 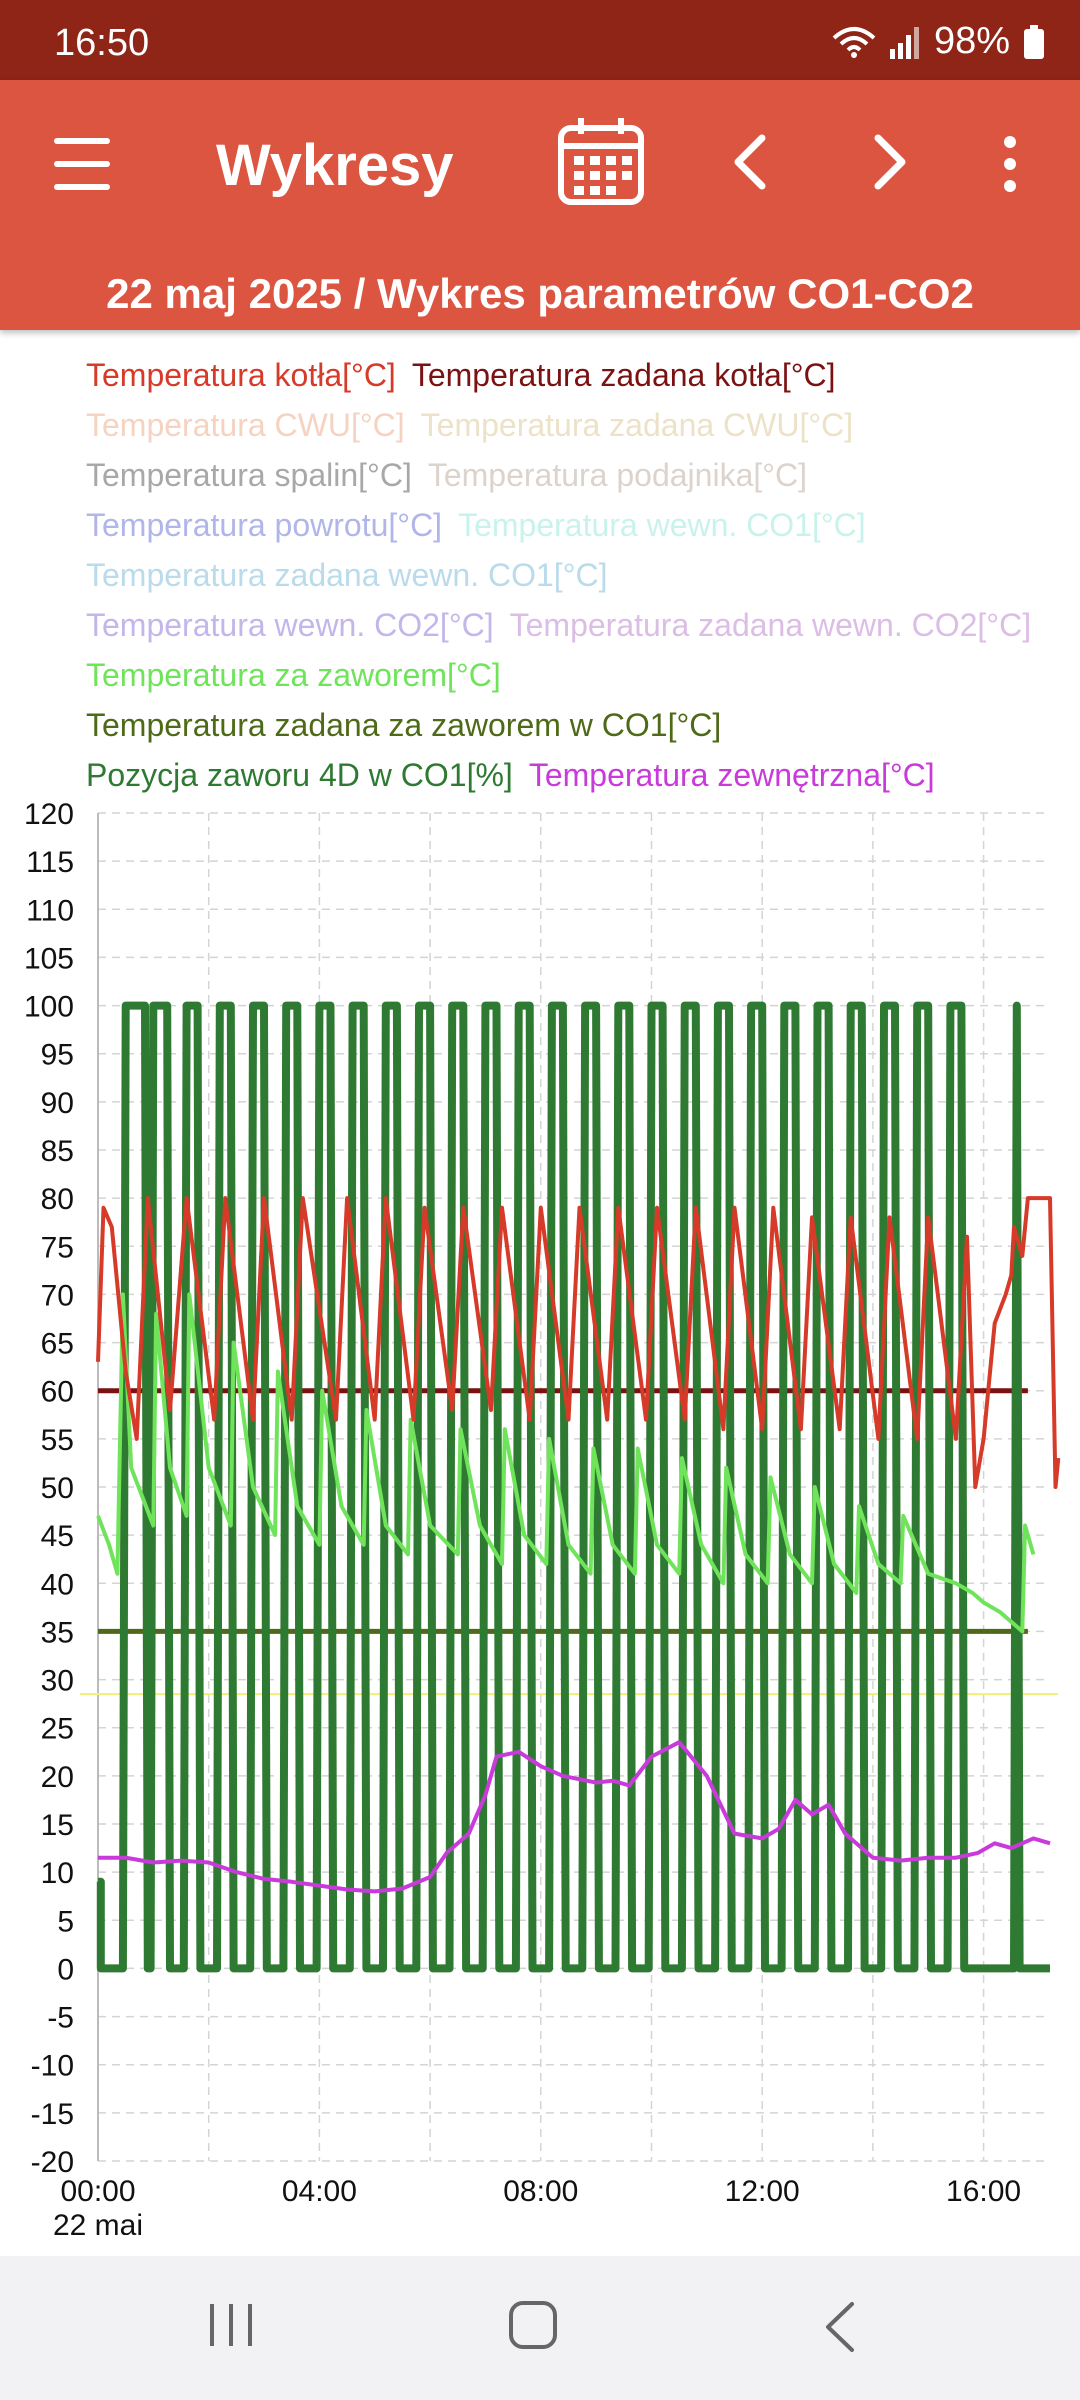 What do you see at coordinates (57, 1873) in the screenshot?
I see `y-tick-label: 10` at bounding box center [57, 1873].